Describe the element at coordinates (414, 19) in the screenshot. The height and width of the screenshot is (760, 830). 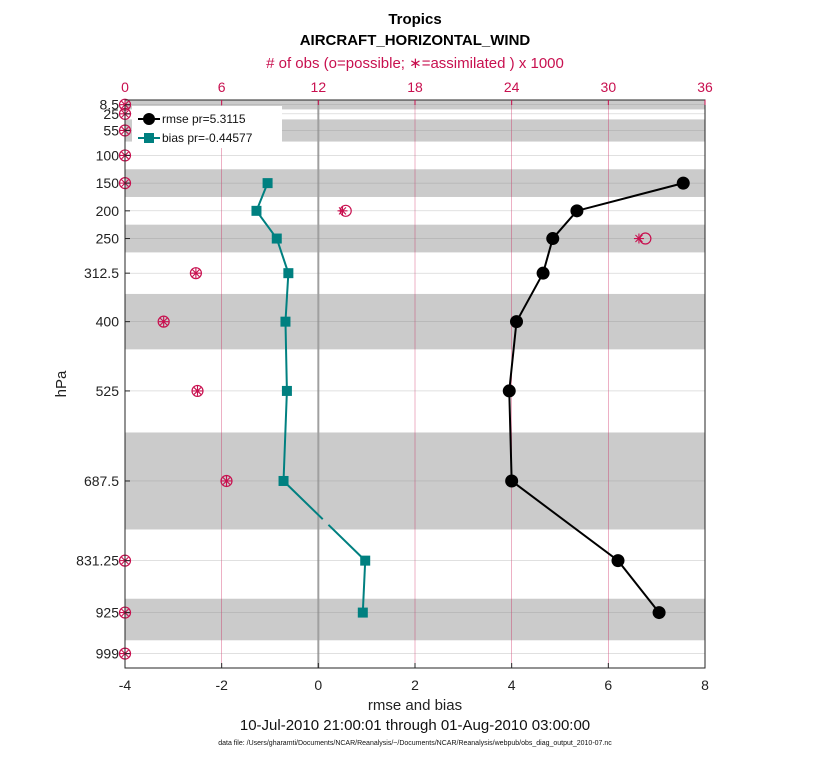
I see `chart-title: Tropics` at that location.